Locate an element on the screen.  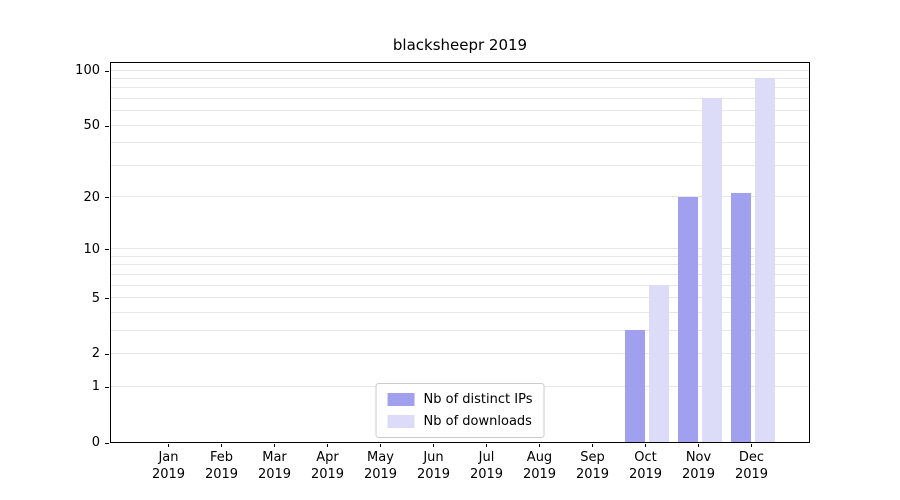
y-tick-label-5: 5 is located at coordinates (95, 298).